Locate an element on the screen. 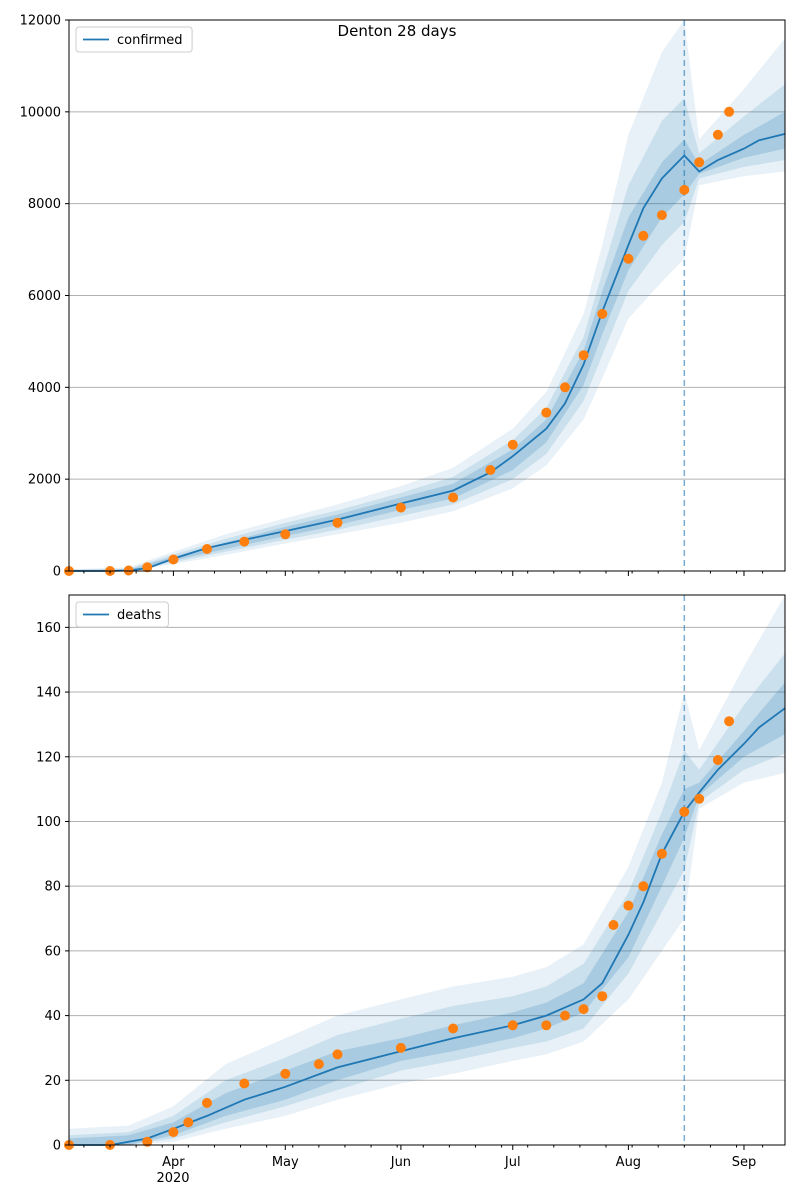  x-tick-label: Aug is located at coordinates (628, 1162).